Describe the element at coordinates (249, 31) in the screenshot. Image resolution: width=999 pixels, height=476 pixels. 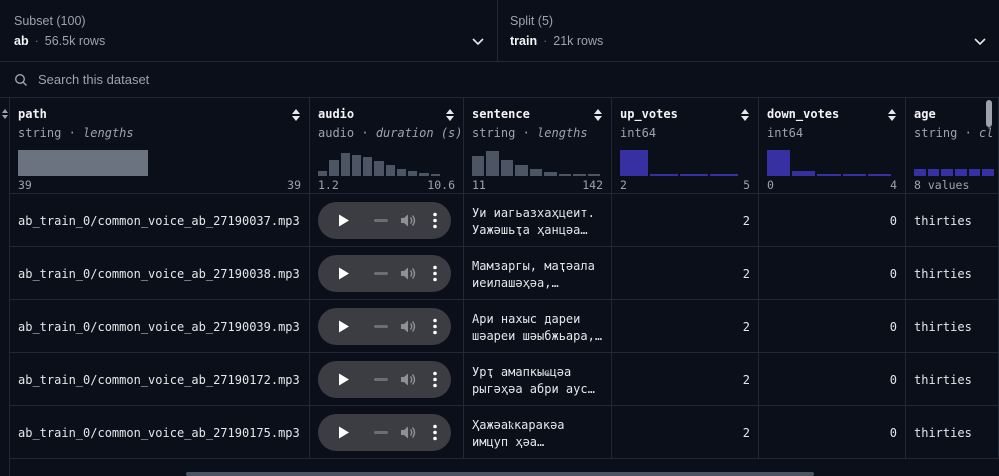
I see `subset-selector: Subset (100) ab · 56.5k rows` at that location.